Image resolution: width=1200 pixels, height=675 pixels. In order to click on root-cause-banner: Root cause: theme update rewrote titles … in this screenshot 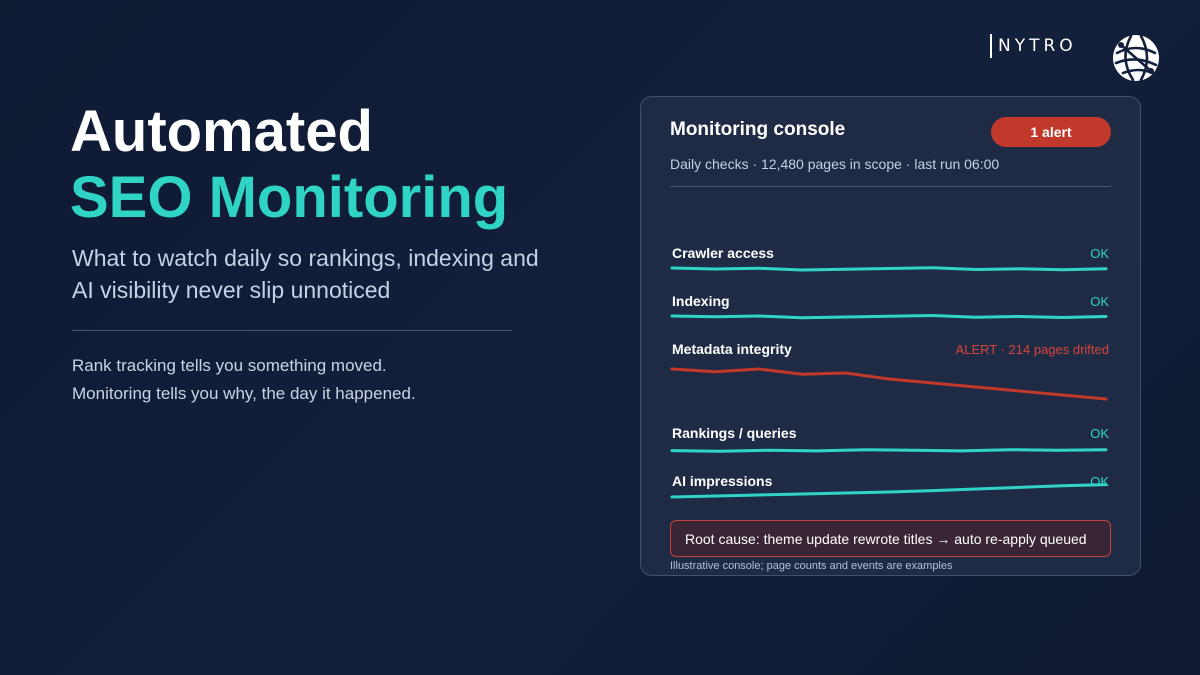, I will do `click(890, 538)`.